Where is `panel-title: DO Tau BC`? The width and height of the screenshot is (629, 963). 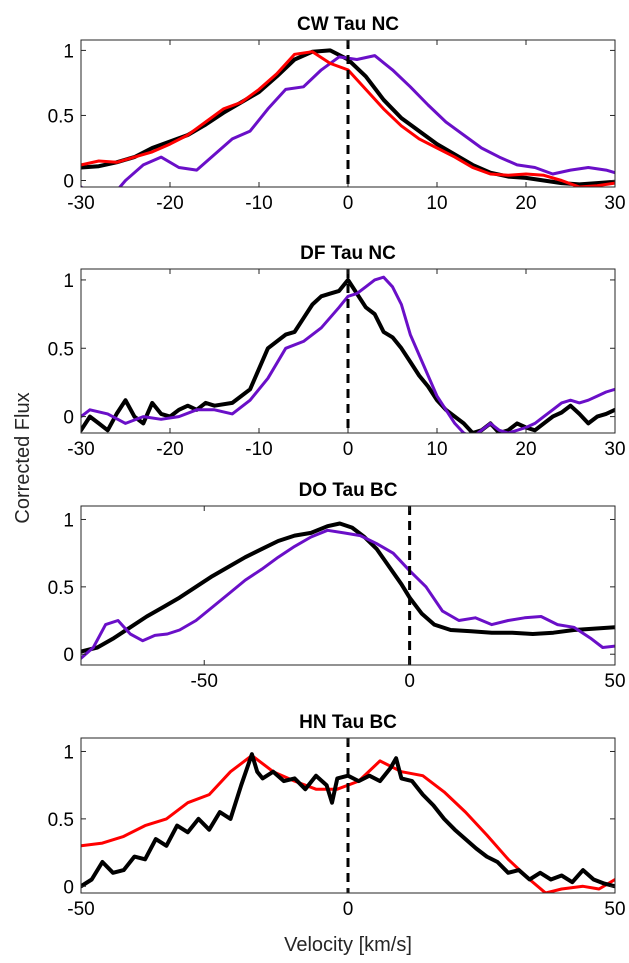 panel-title: DO Tau BC is located at coordinates (348, 490).